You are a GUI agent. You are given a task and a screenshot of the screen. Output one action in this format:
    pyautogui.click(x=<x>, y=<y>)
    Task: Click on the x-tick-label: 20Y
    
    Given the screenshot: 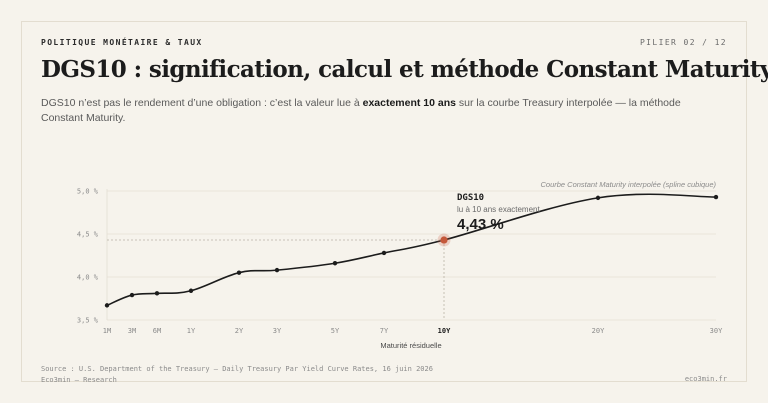 What is the action you would take?
    pyautogui.click(x=598, y=331)
    